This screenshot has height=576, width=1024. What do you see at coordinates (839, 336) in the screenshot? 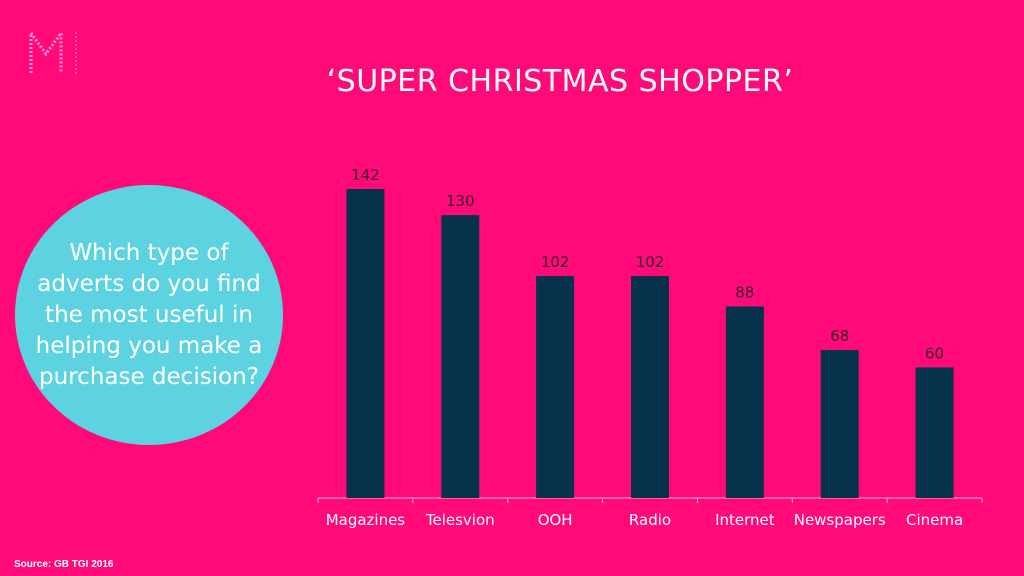
I see `data-label: 68` at bounding box center [839, 336].